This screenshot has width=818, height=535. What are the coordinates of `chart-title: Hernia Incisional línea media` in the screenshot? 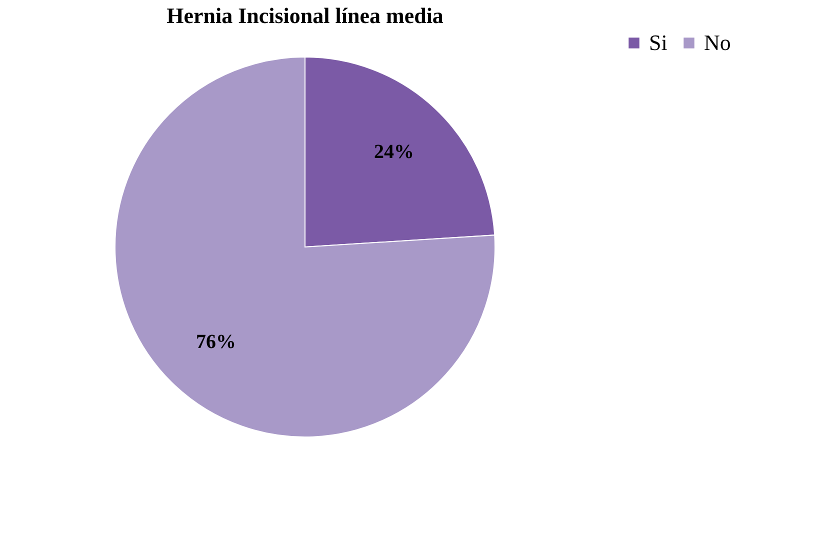 It's located at (305, 15).